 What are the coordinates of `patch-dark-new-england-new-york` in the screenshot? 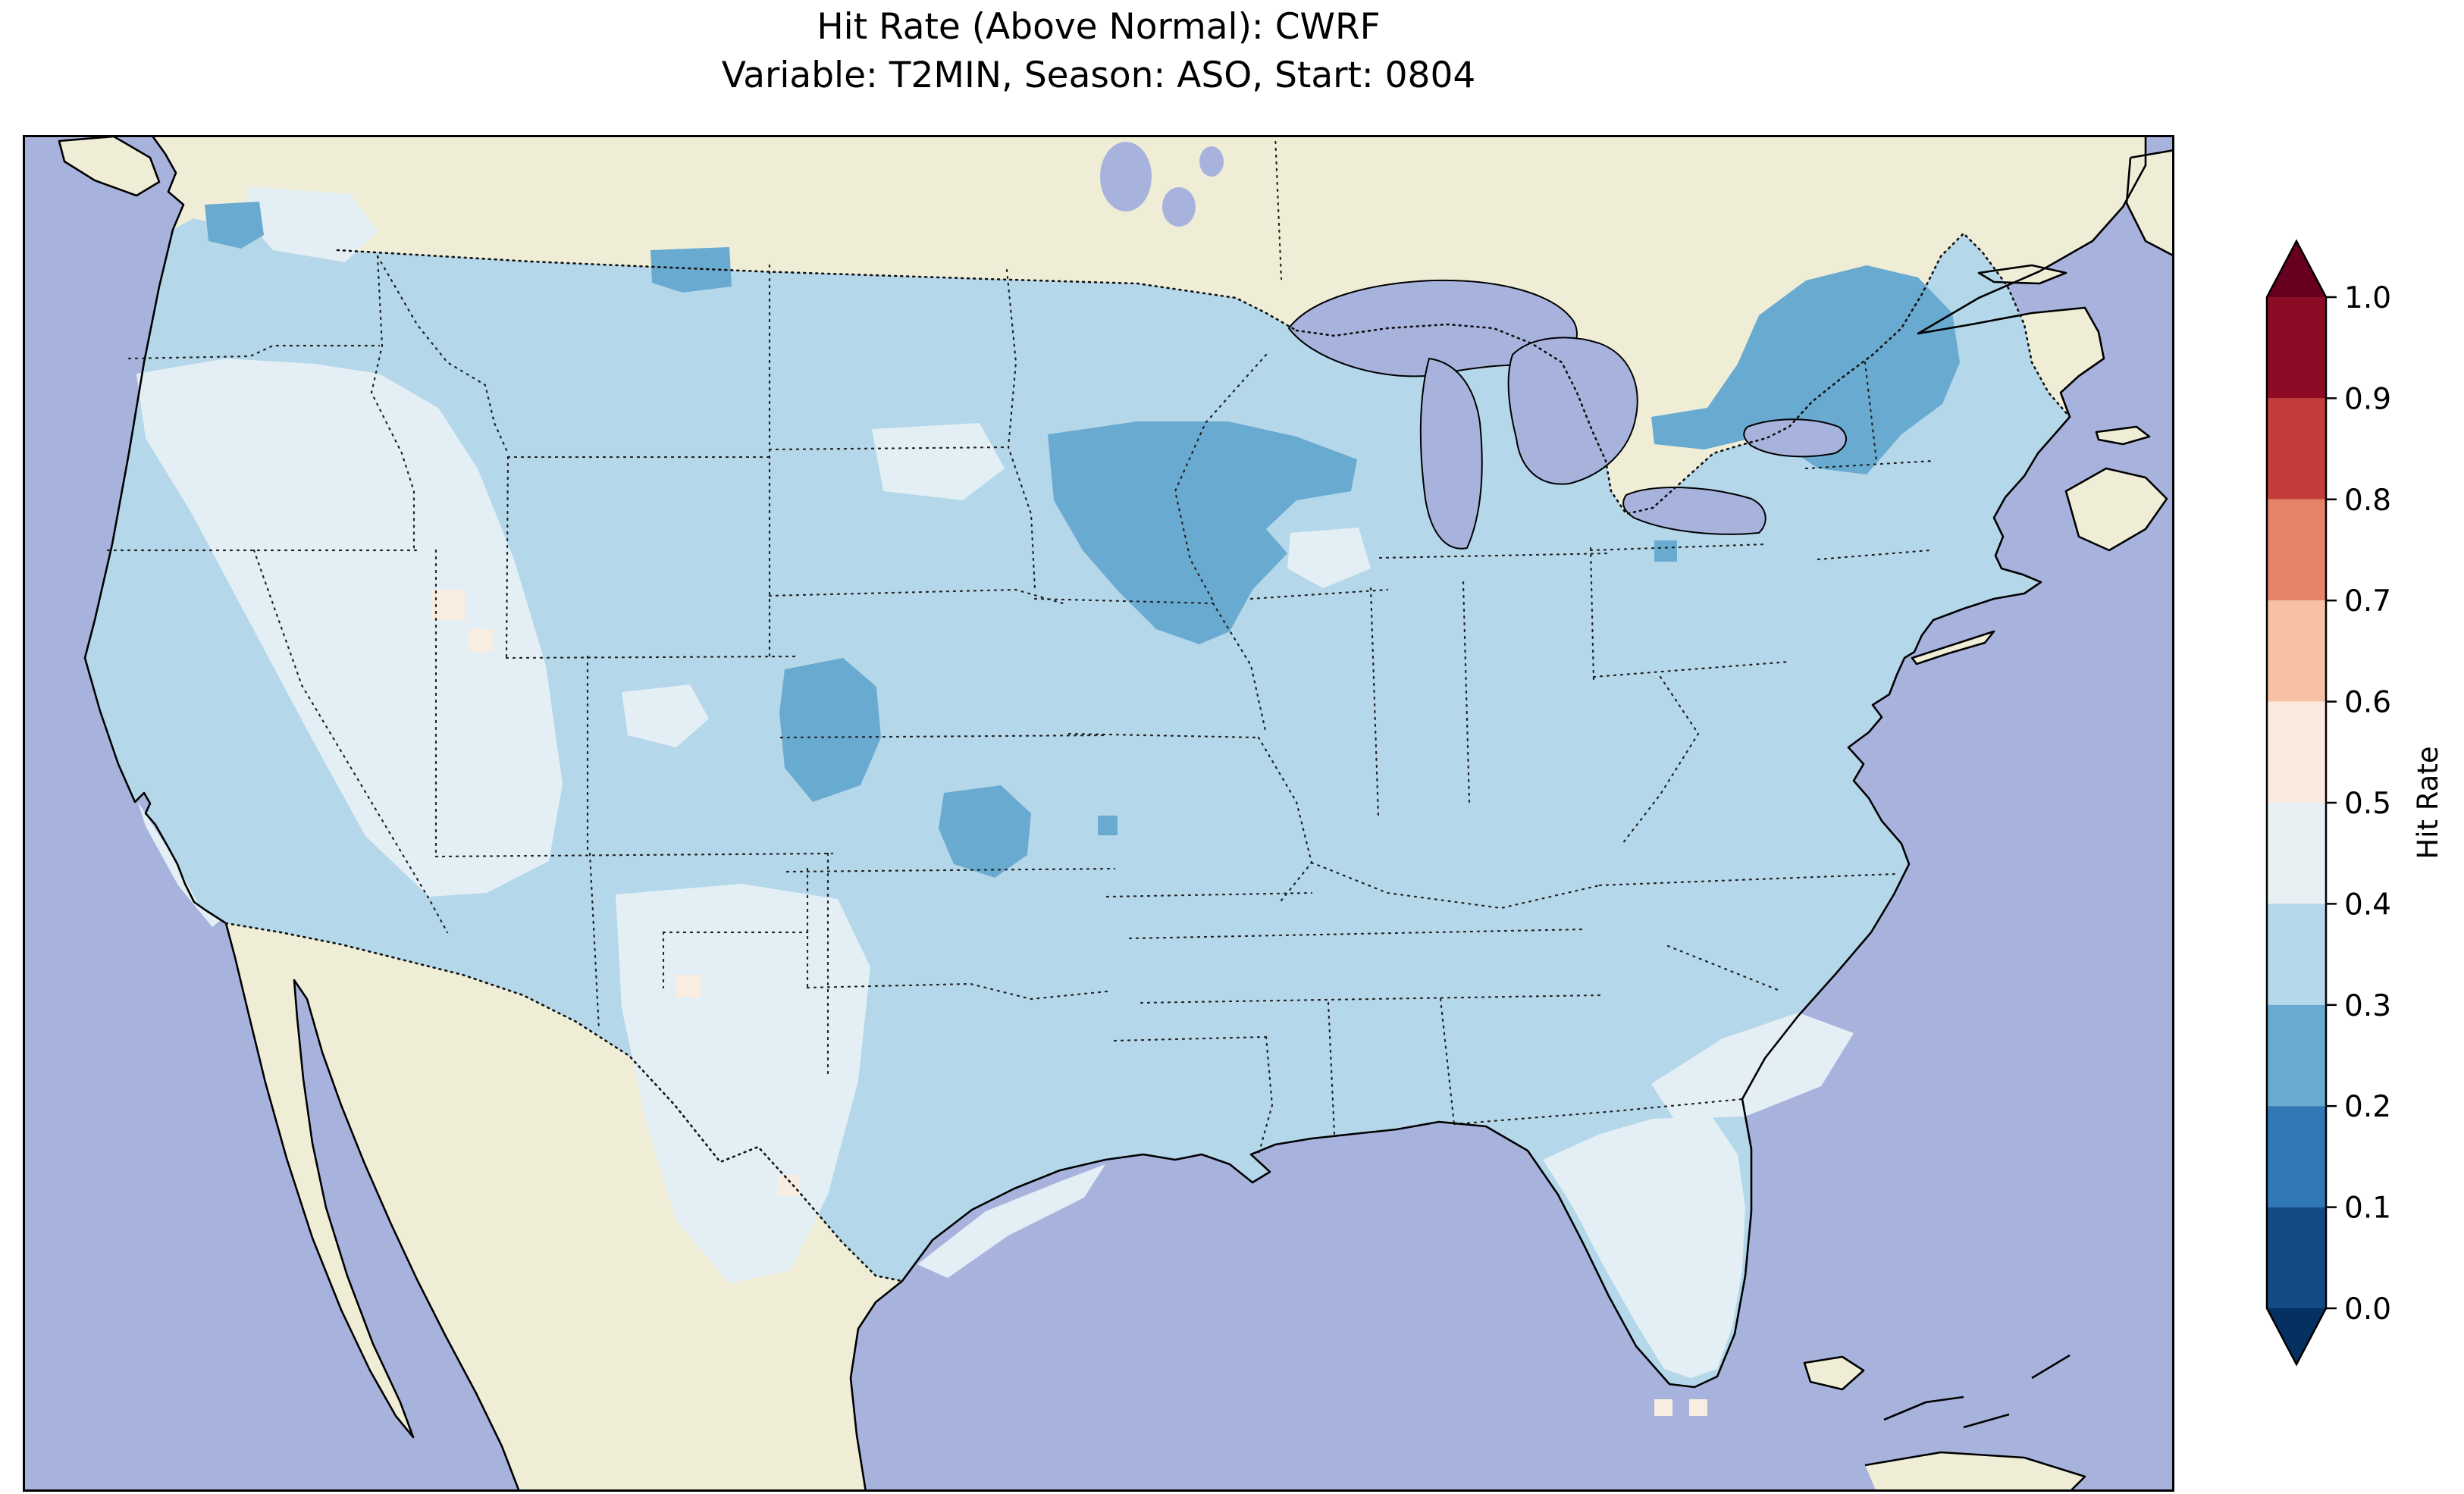 It's located at (1806, 370).